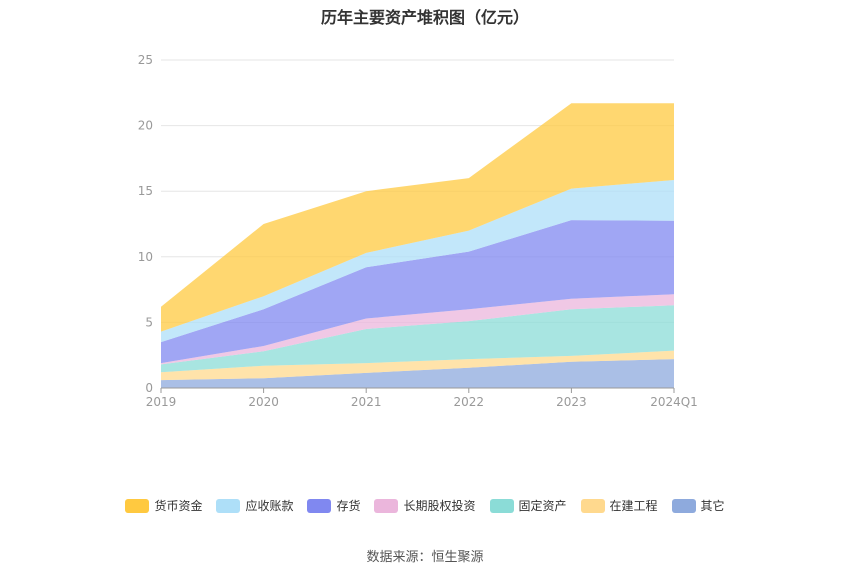  I want to click on y-tick-label: 0, so click(149, 388).